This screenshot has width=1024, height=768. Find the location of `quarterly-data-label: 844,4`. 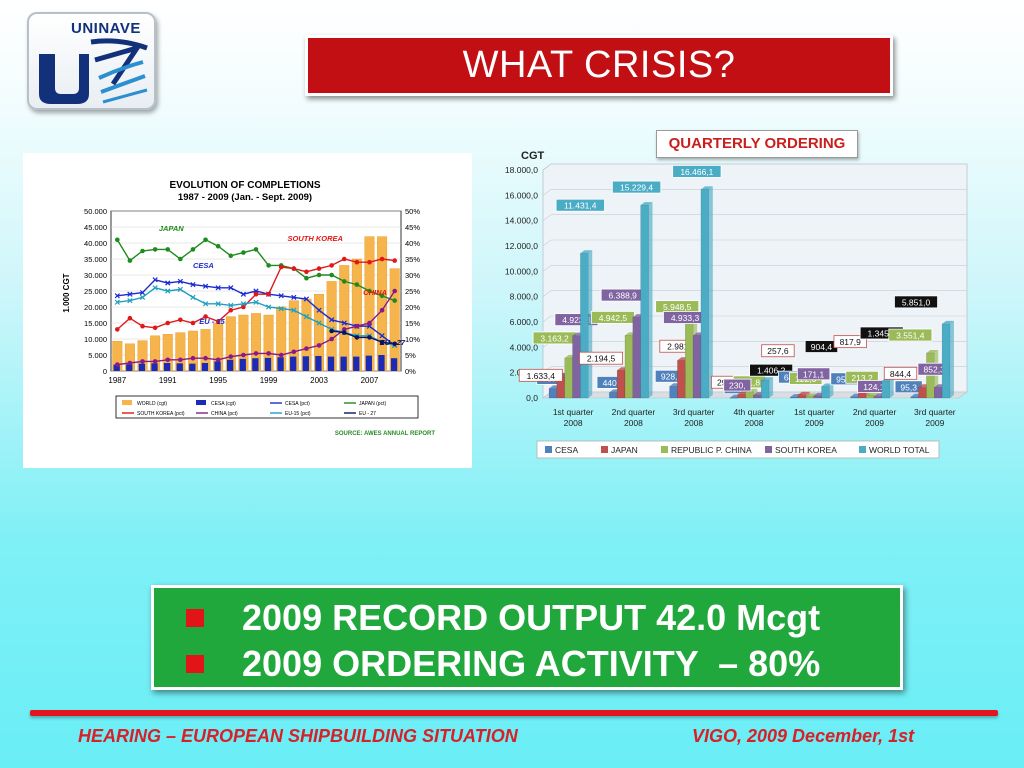

quarterly-data-label: 844,4 is located at coordinates (901, 374).